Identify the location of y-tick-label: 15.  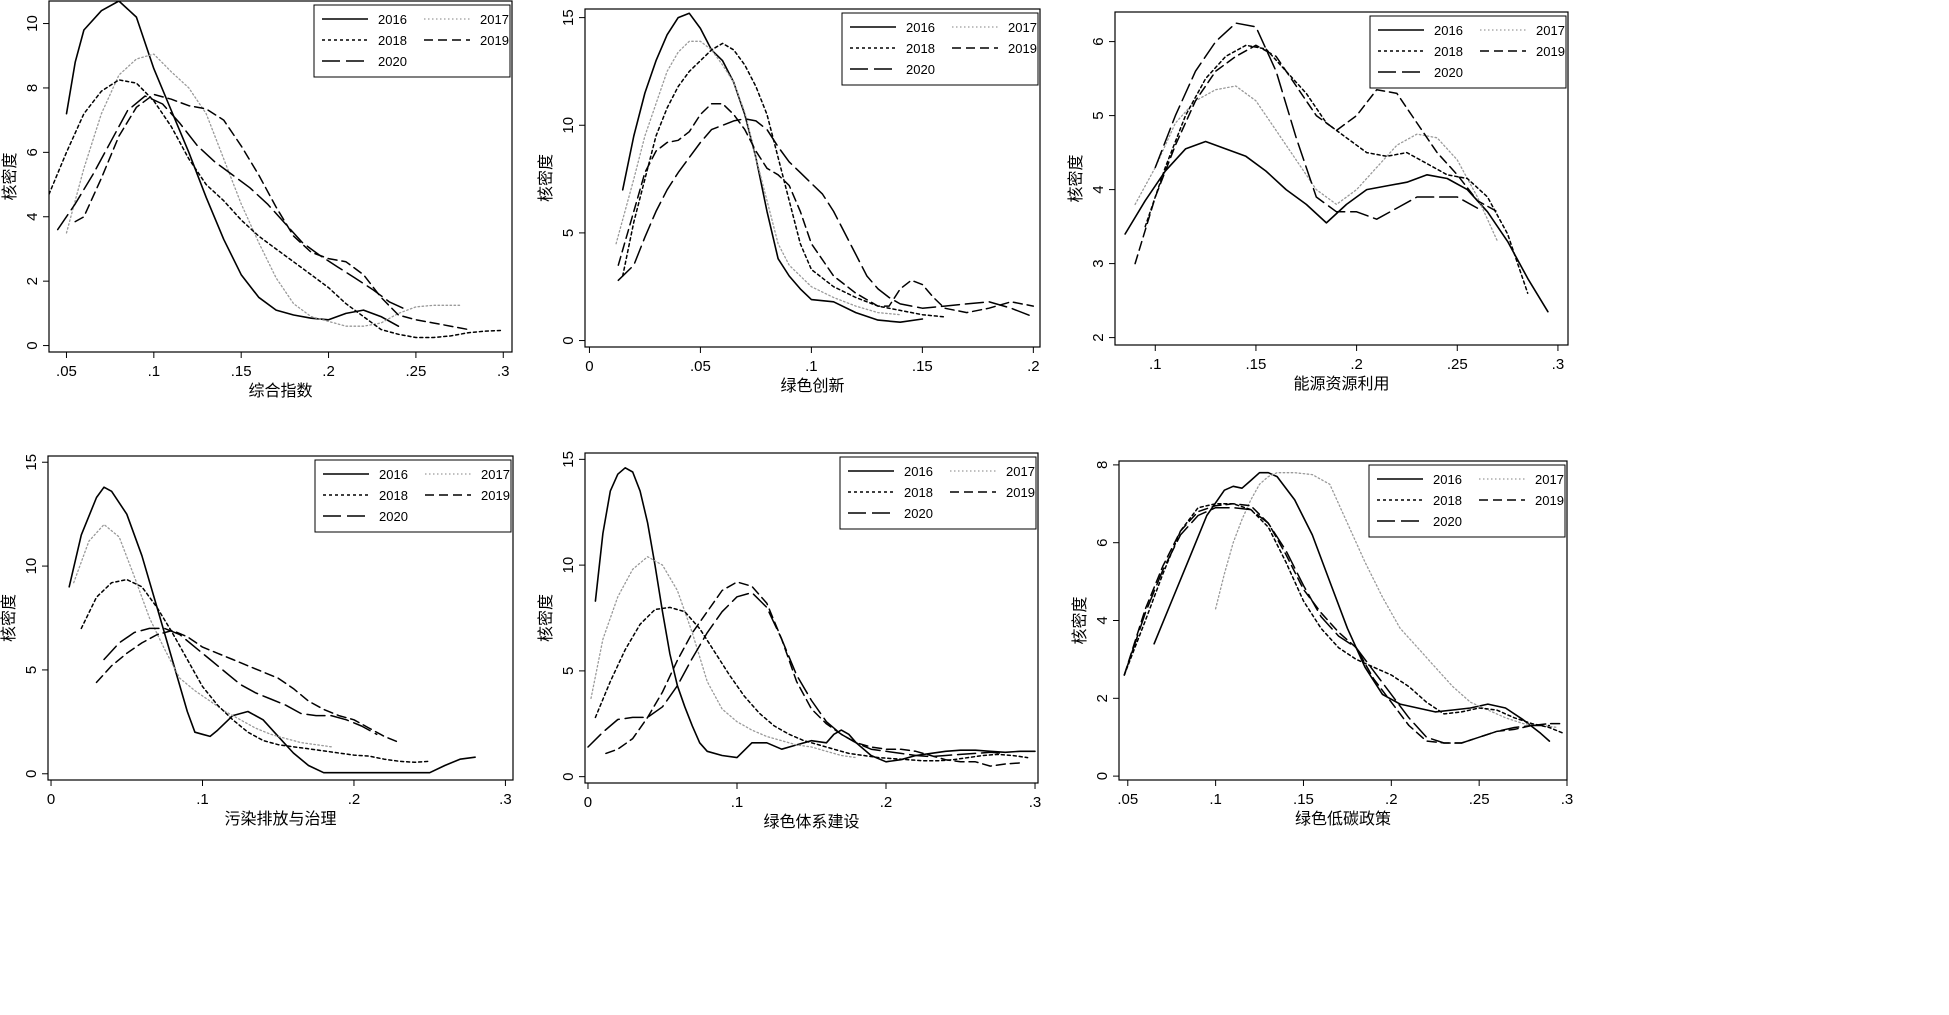
(31, 462).